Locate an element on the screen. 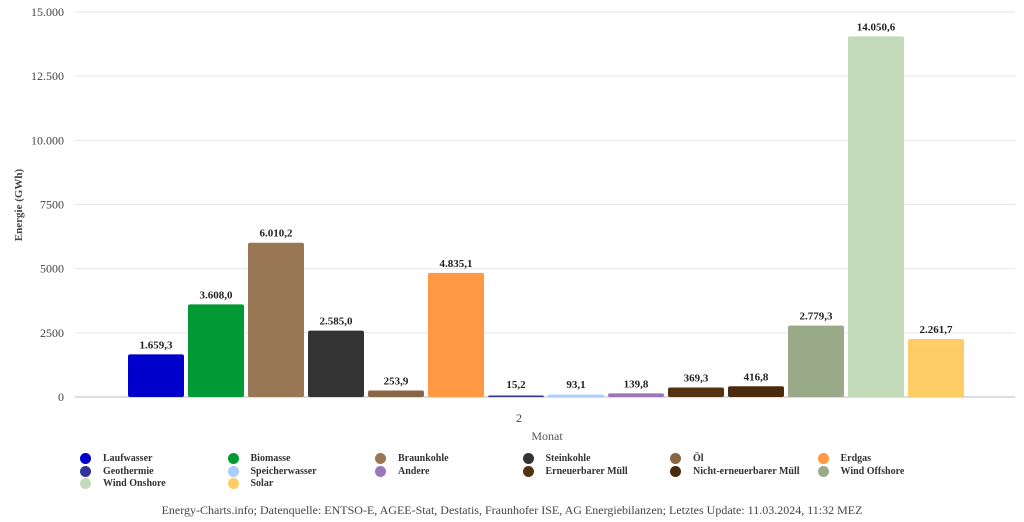 The width and height of the screenshot is (1024, 522). data-label: 253,9 is located at coordinates (396, 381).